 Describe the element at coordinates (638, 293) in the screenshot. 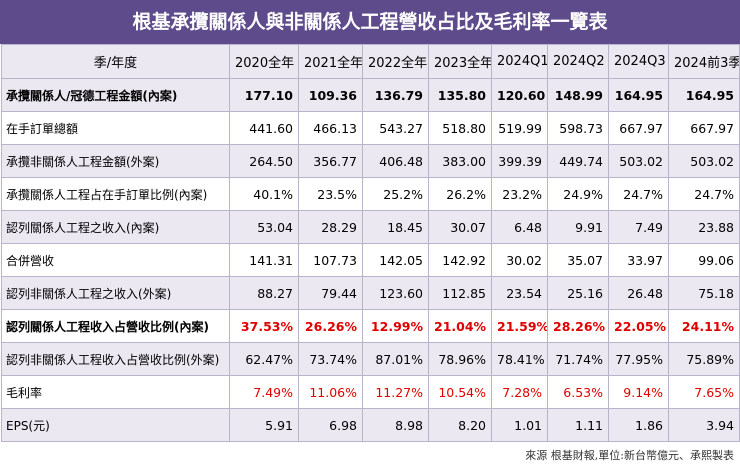

I see `table-cell: 26.48` at that location.